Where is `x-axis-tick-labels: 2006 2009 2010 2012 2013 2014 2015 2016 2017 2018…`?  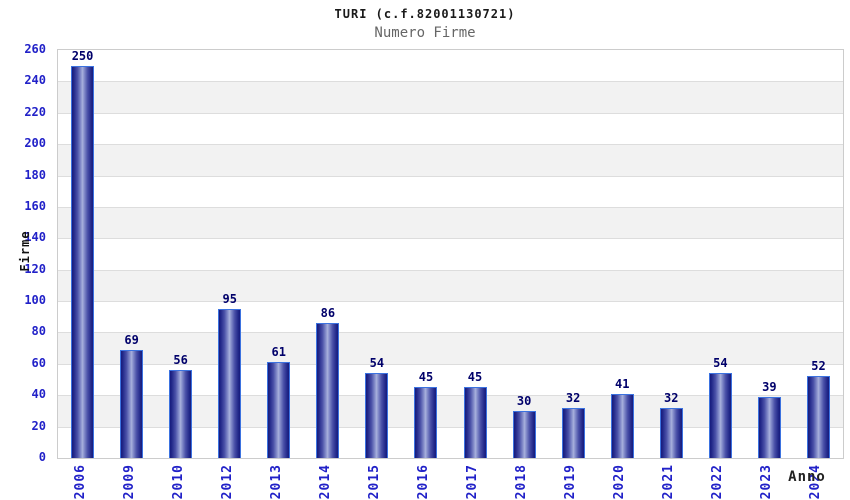
x-axis-tick-labels: 2006 2009 2010 2012 2013 2014 2015 2016 2017 2018… is located at coordinates (449, 481).